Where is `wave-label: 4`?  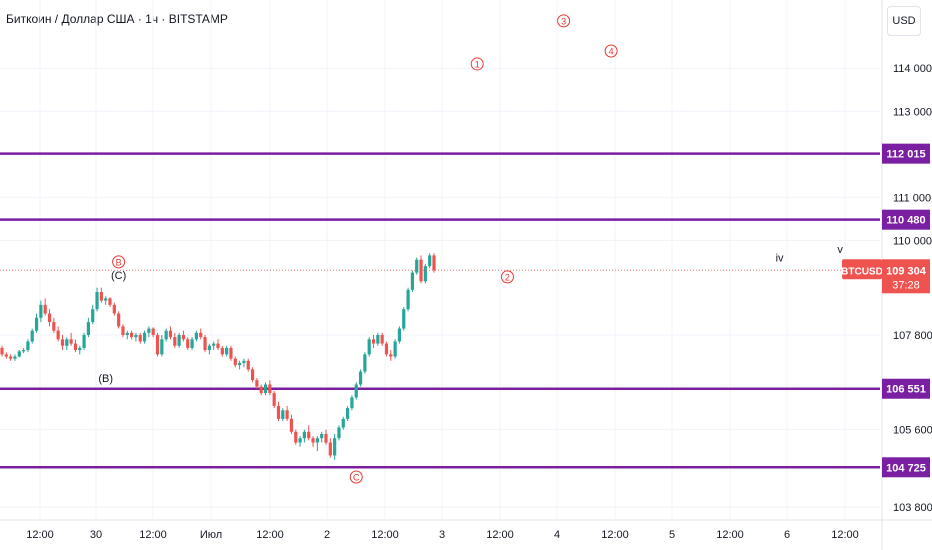 wave-label: 4 is located at coordinates (611, 52).